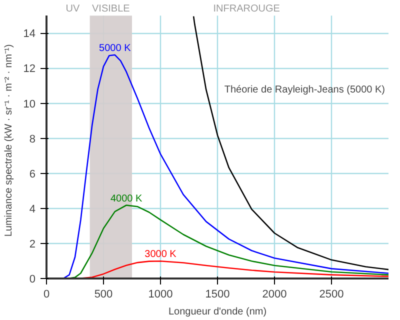 This screenshot has width=400, height=320. I want to click on x-tick-label: 1000, so click(160, 294).